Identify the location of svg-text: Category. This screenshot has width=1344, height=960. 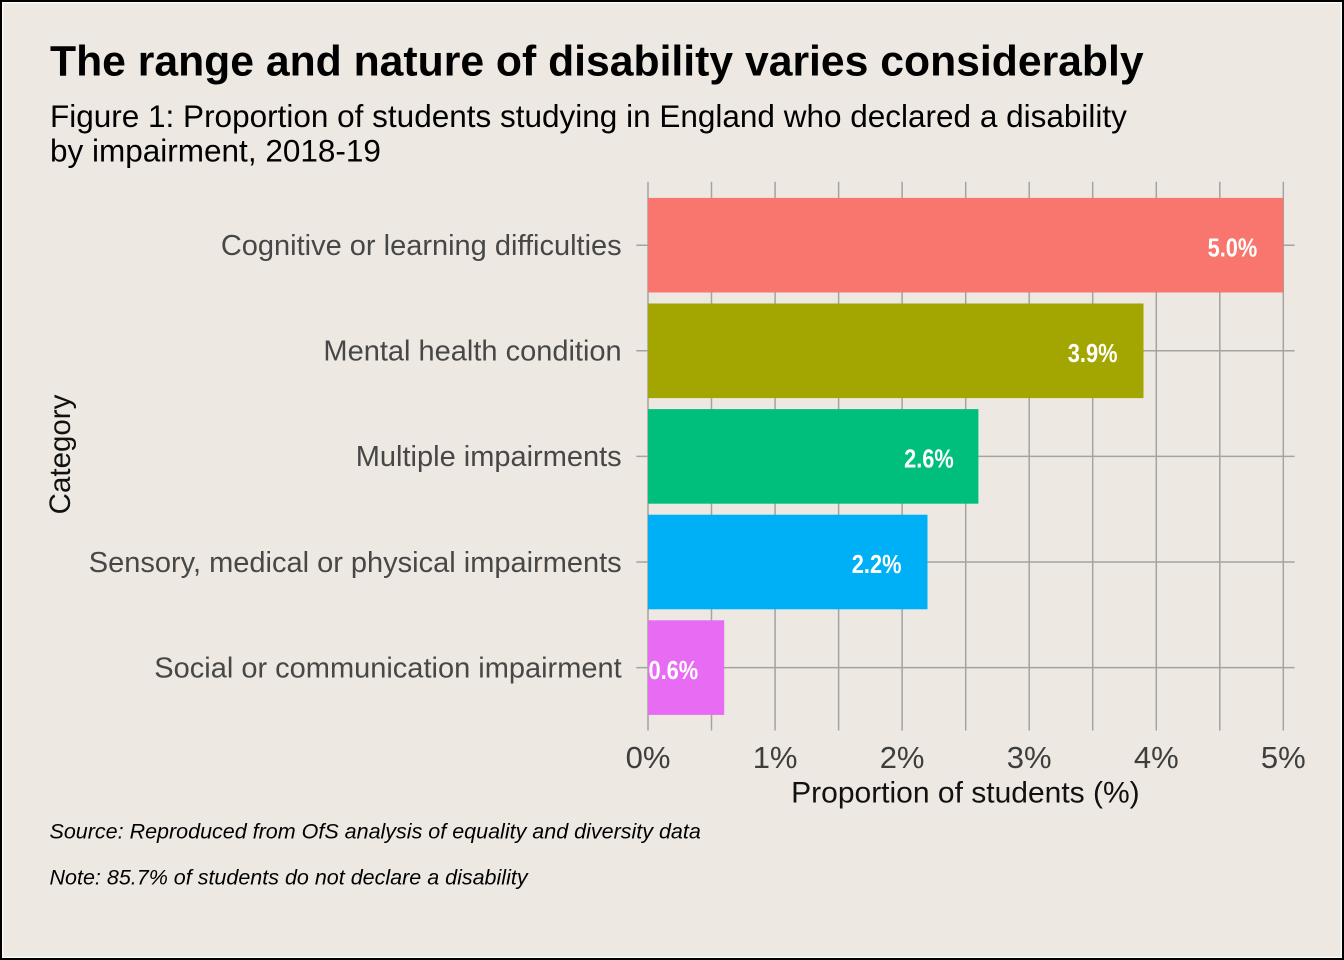
(60, 454).